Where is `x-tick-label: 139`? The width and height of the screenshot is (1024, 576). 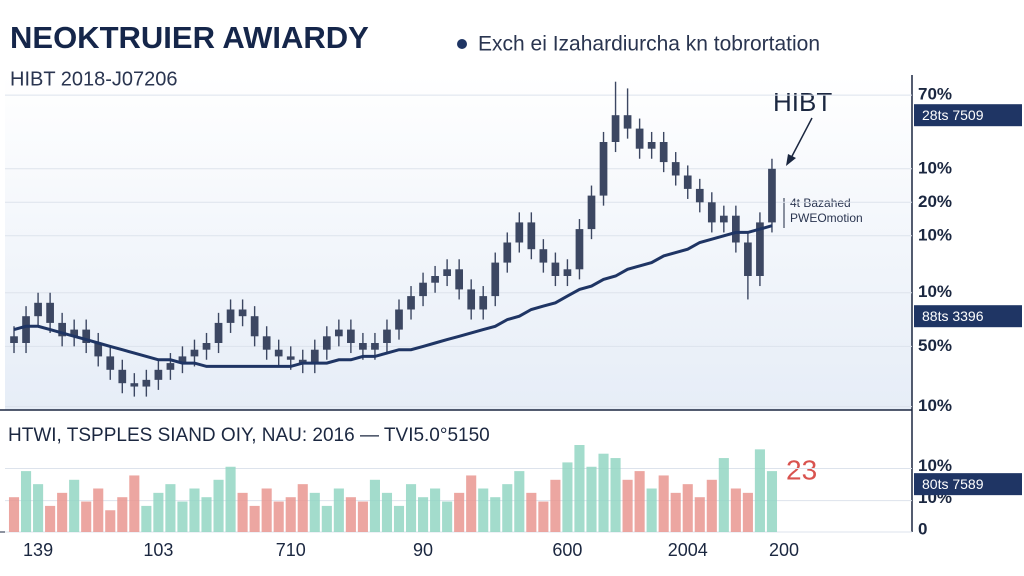 x-tick-label: 139 is located at coordinates (38, 550).